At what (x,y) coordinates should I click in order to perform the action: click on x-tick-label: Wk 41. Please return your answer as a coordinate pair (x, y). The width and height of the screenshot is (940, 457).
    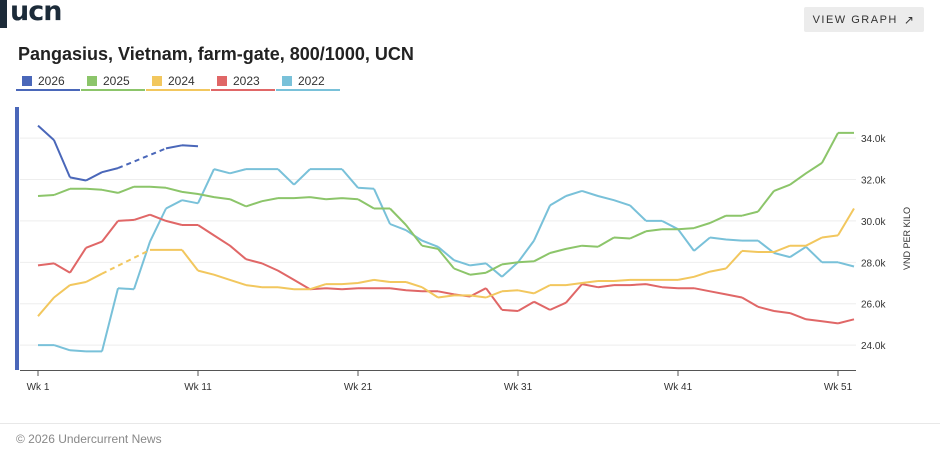
    Looking at the image, I should click on (678, 387).